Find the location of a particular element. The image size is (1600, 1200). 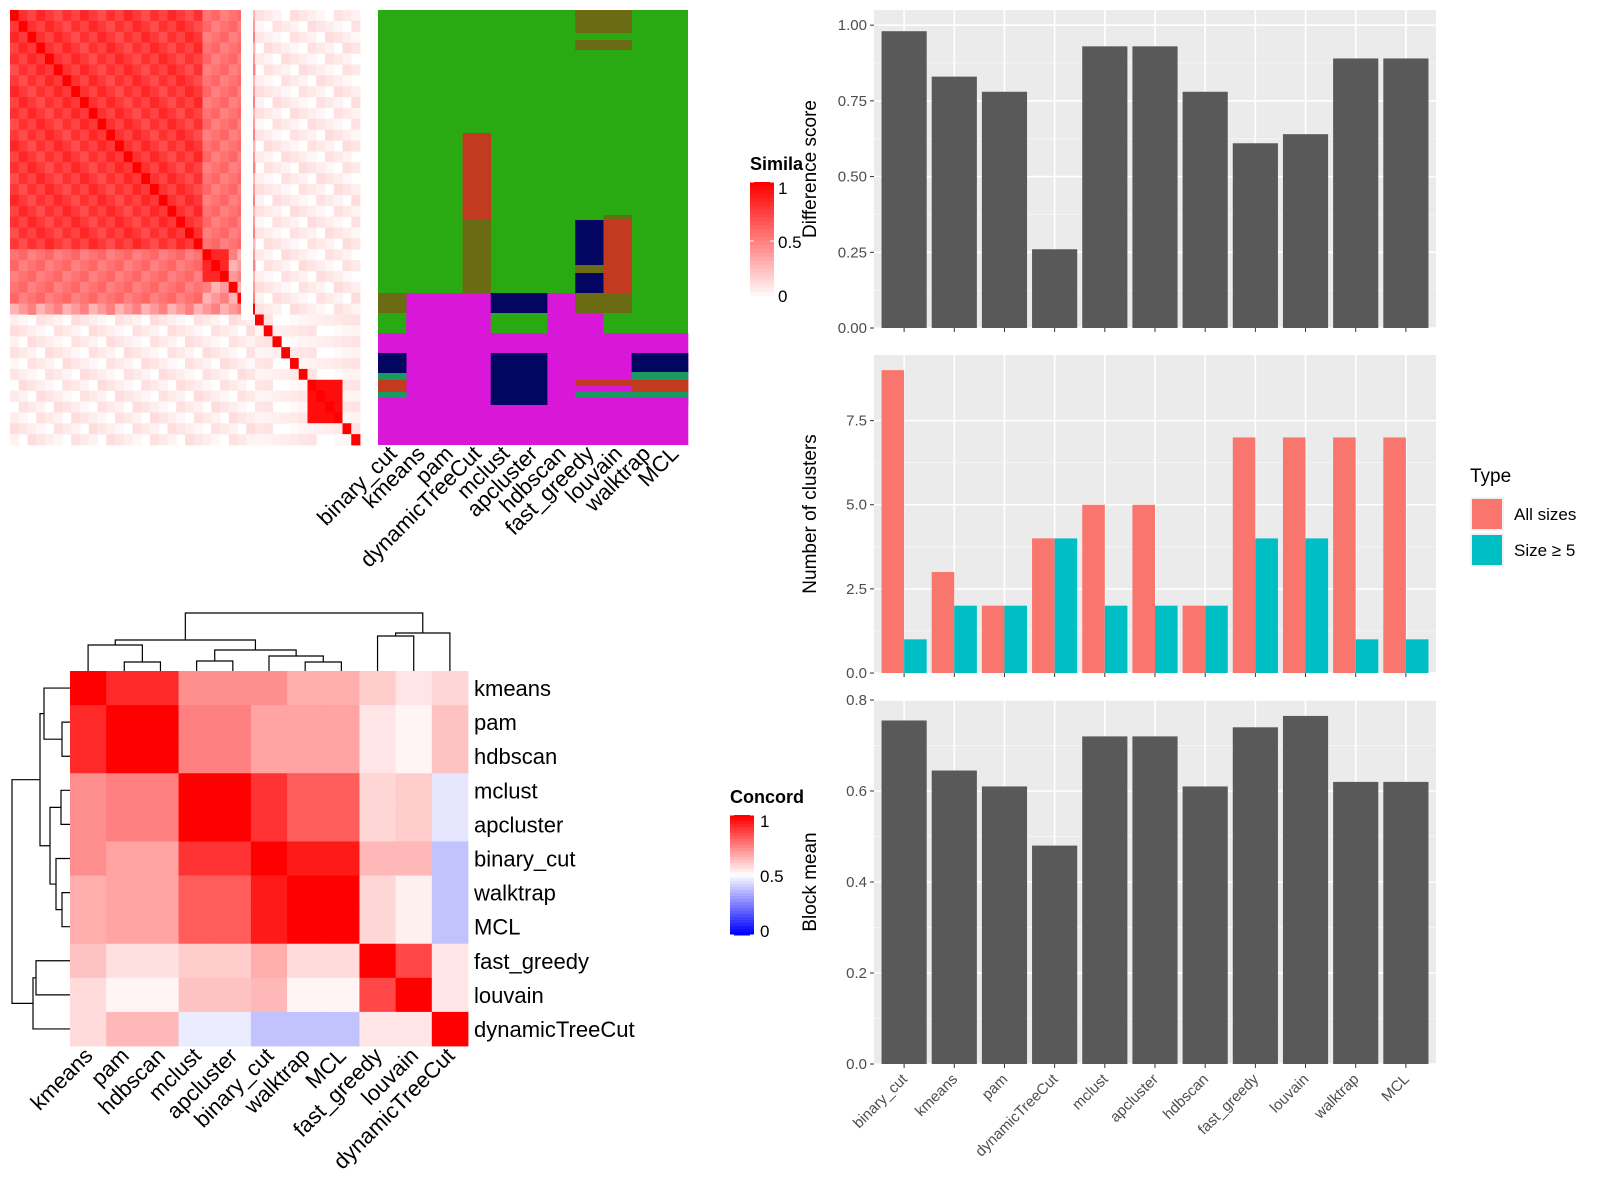

cluster-block is located at coordinates (603, 383).